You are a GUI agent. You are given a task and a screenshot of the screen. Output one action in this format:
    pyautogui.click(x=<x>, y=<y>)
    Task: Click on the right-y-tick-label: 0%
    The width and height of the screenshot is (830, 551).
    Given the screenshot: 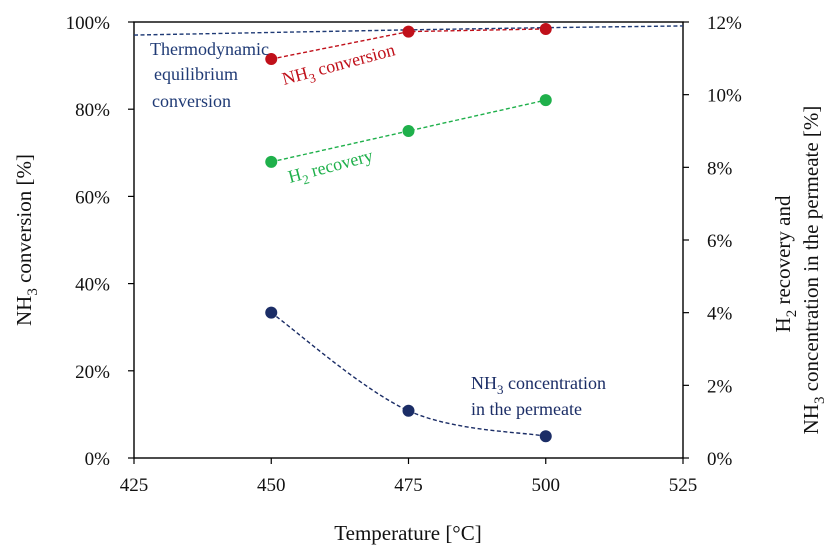 What is the action you would take?
    pyautogui.click(x=720, y=459)
    